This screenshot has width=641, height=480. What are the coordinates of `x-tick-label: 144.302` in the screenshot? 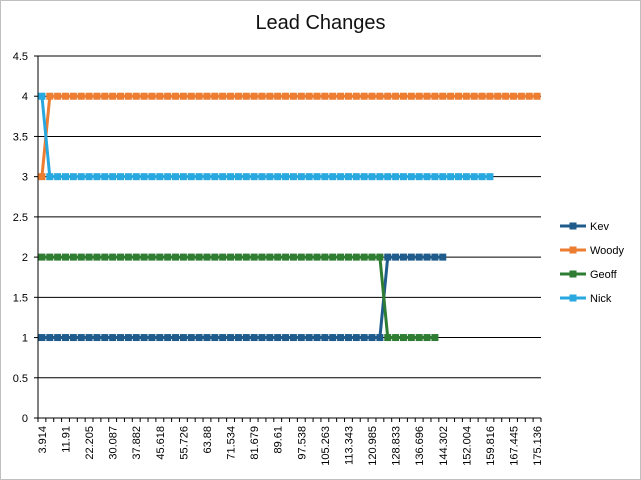 It's located at (444, 446).